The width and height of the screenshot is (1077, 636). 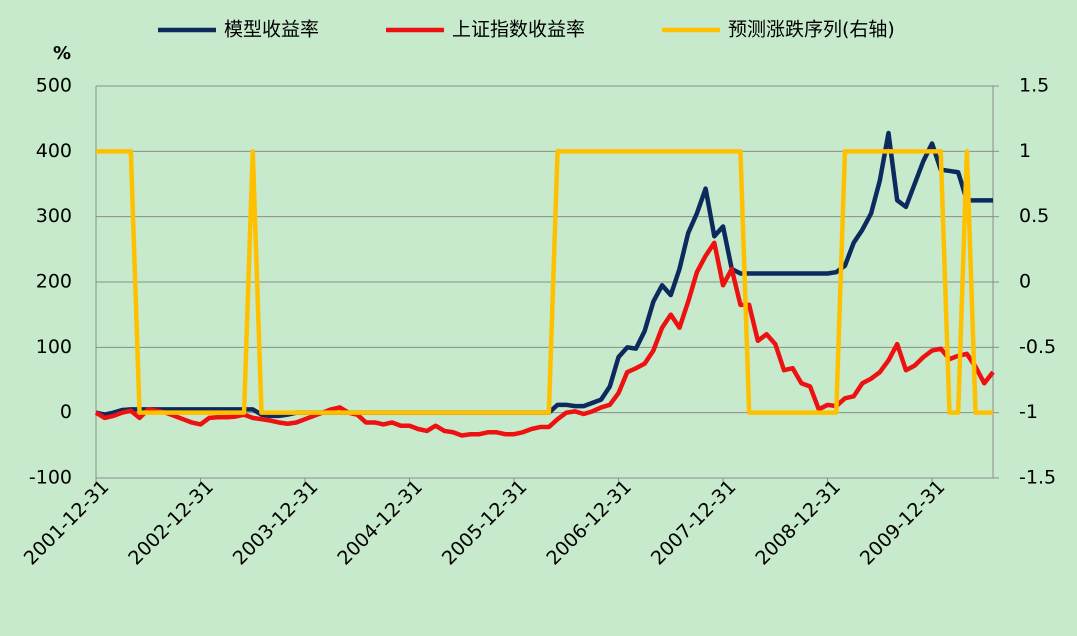 What do you see at coordinates (66, 412) in the screenshot?
I see `y-tick-label: 0` at bounding box center [66, 412].